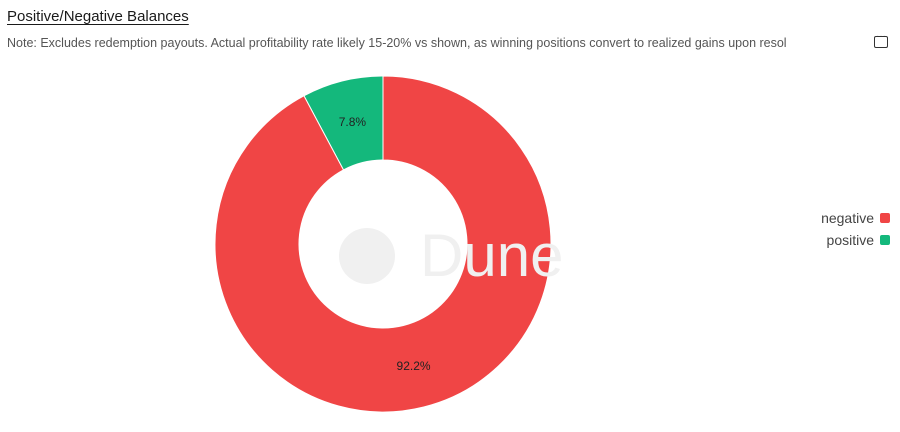 This screenshot has width=900, height=432. I want to click on comment-icon, so click(881, 39).